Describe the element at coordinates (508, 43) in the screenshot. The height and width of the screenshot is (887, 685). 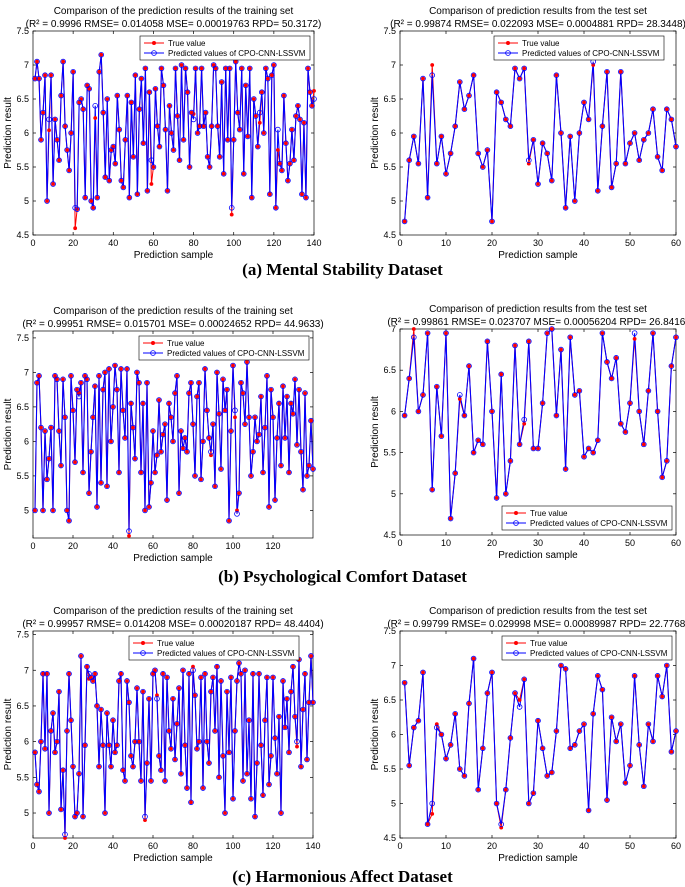
I see `legend-true-marker` at that location.